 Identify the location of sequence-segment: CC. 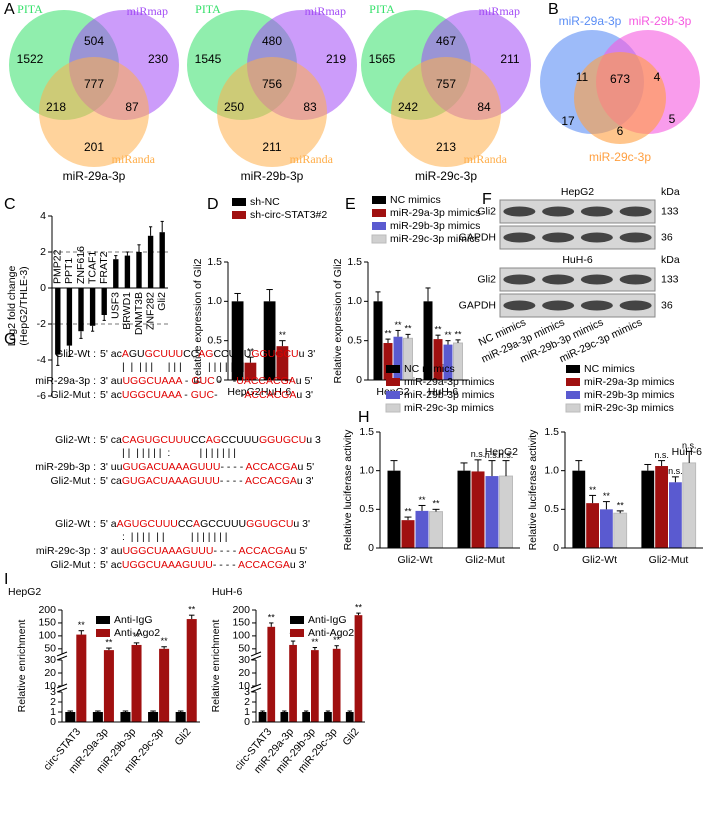
(186, 524).